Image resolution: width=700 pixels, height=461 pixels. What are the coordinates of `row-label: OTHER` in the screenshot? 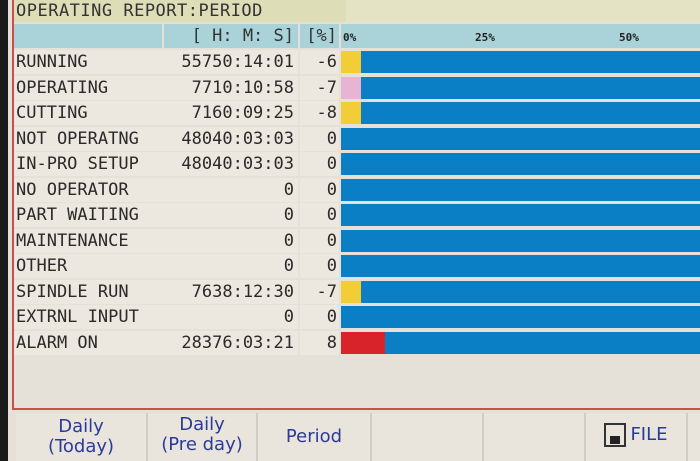 It's located at (89, 266).